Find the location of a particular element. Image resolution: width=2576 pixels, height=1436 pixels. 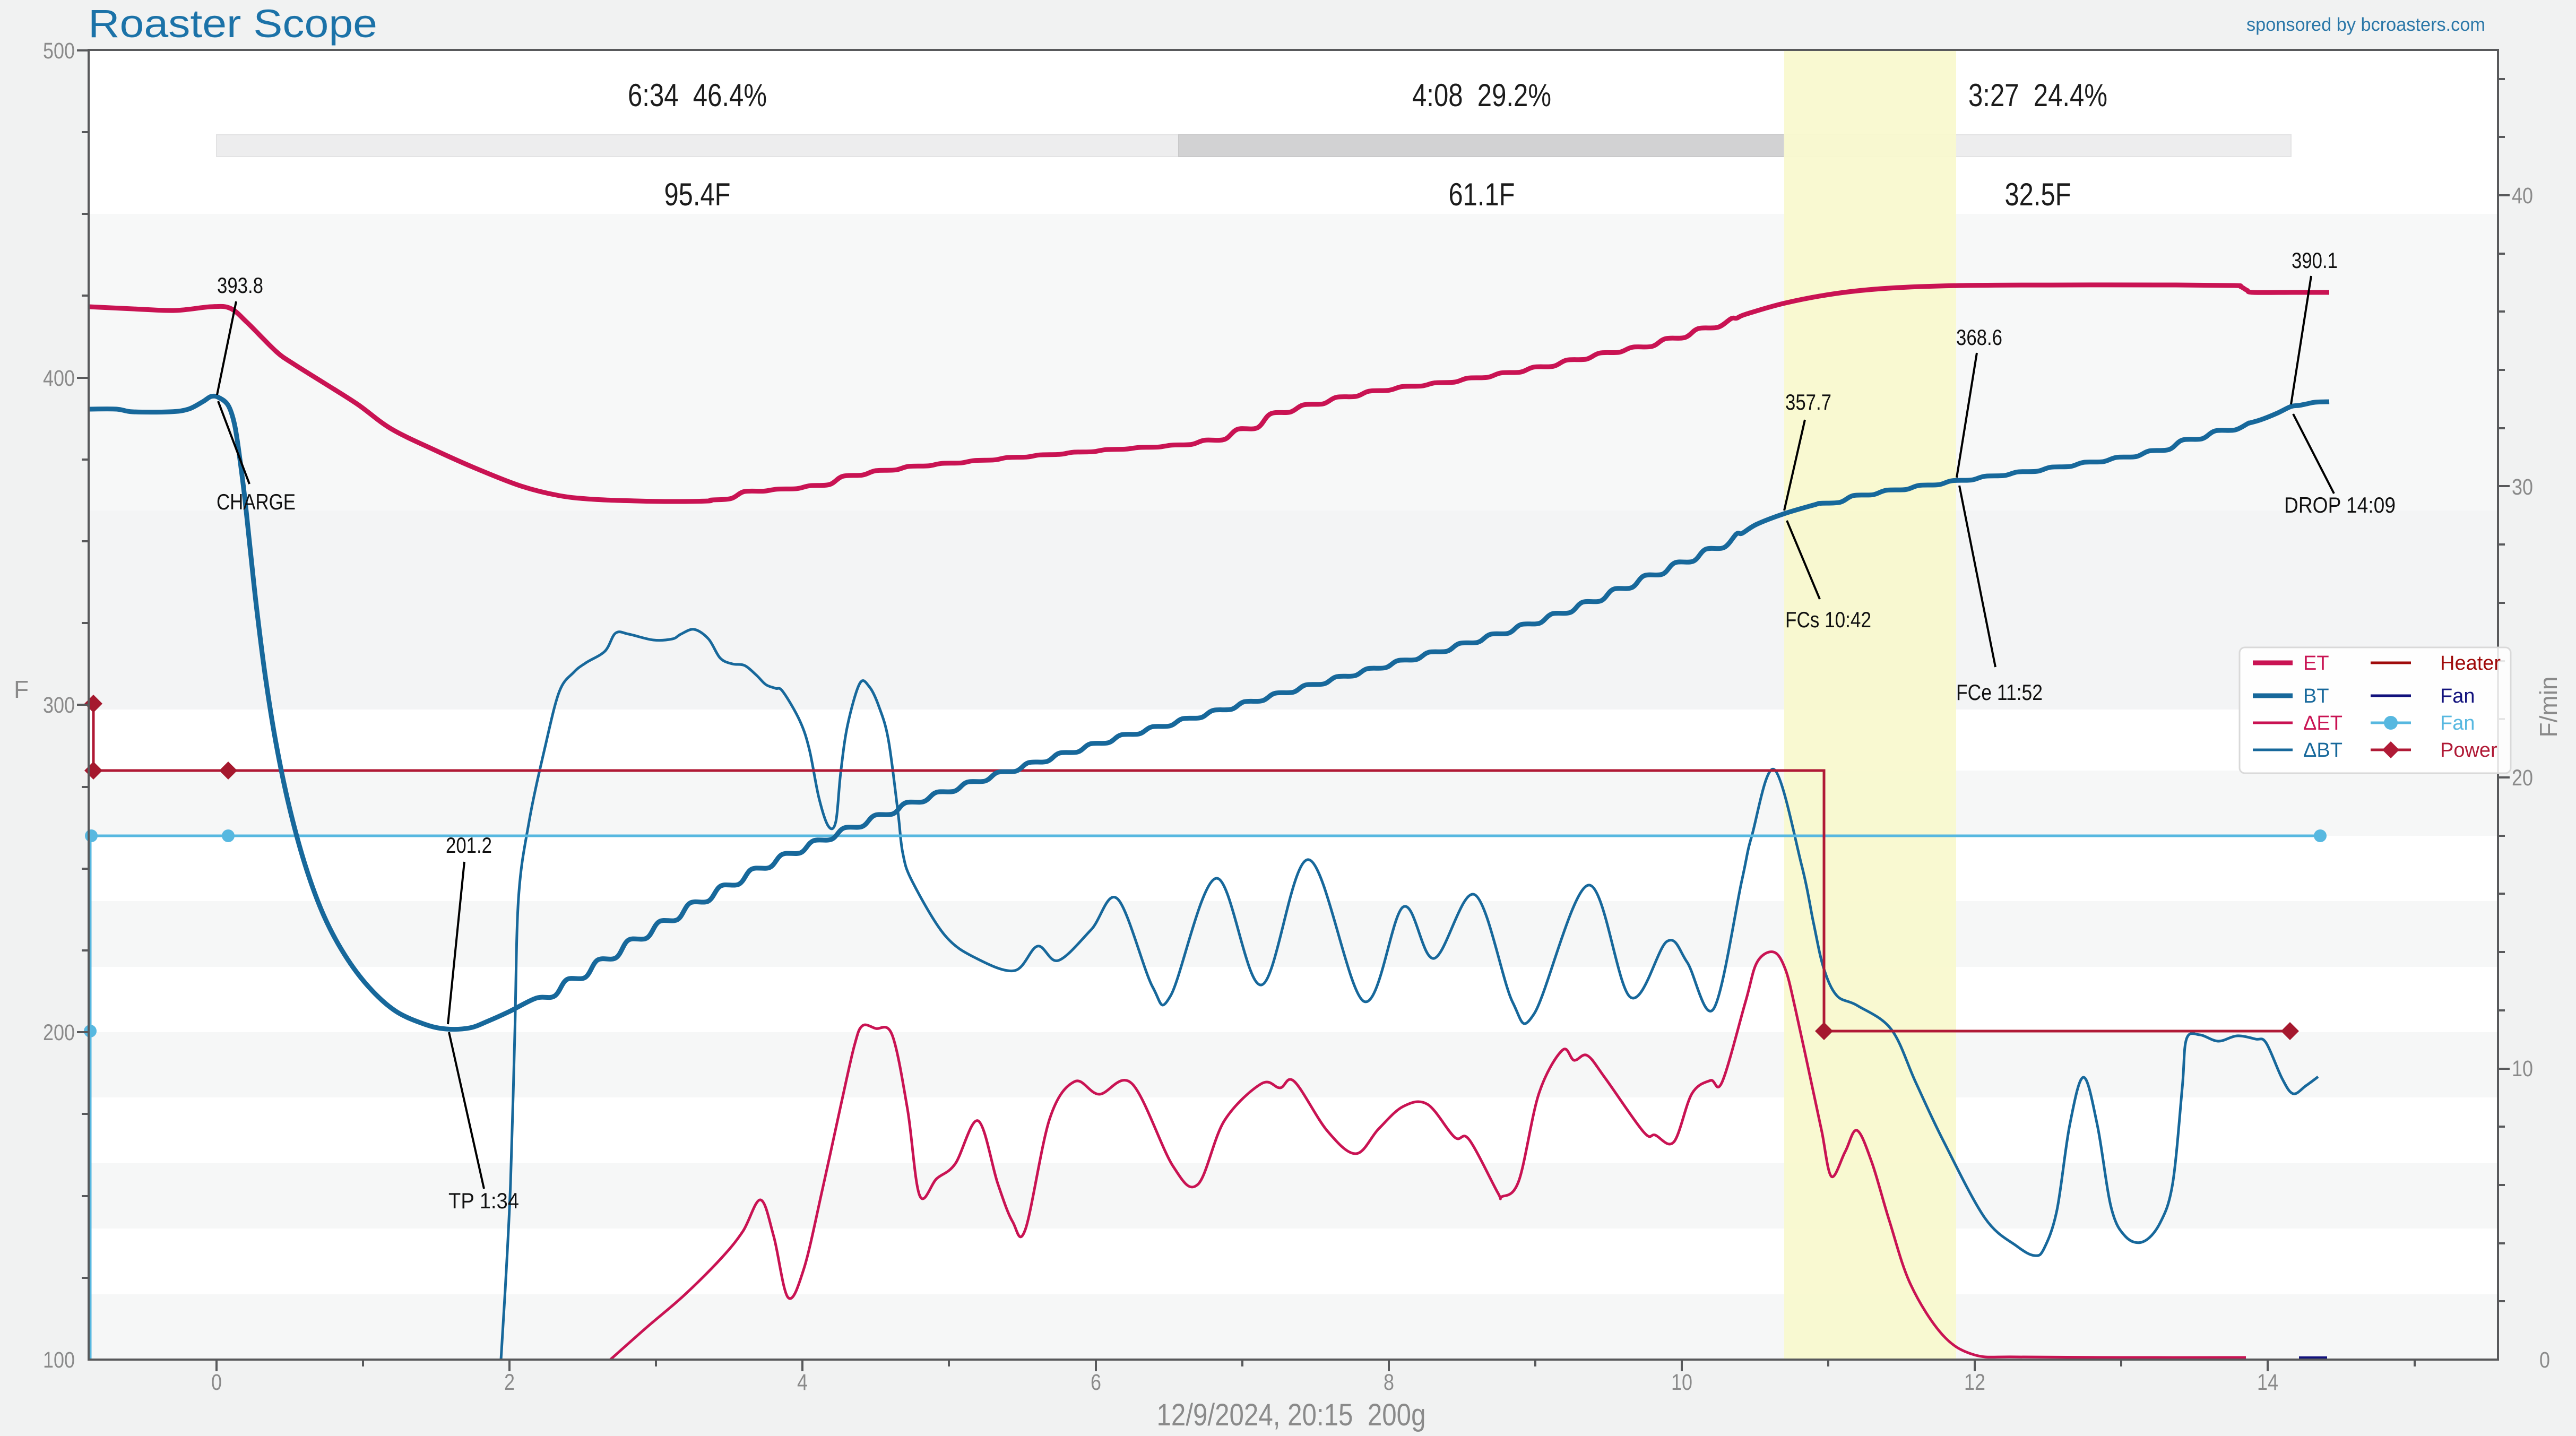

svg-text: 30 is located at coordinates (2522, 487).